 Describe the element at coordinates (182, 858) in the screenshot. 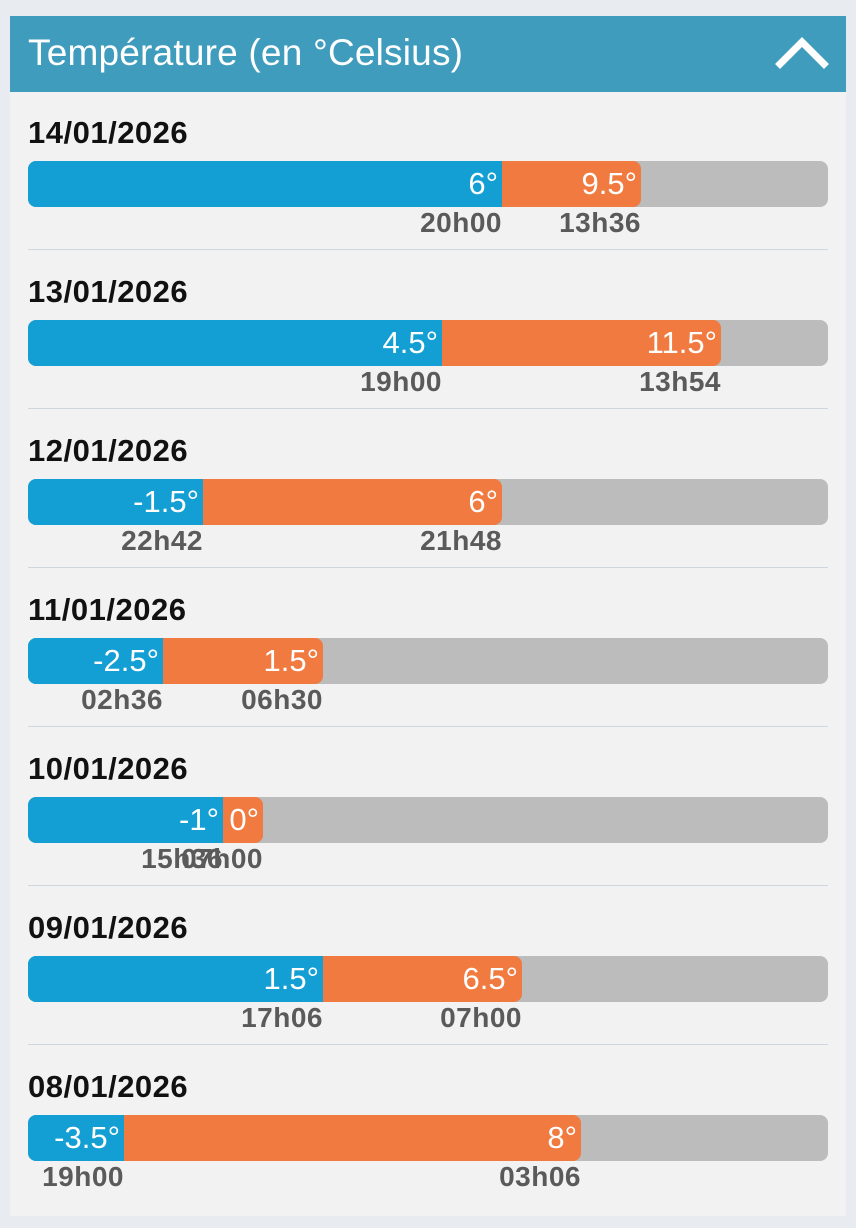

I see `min-time: 15h36` at that location.